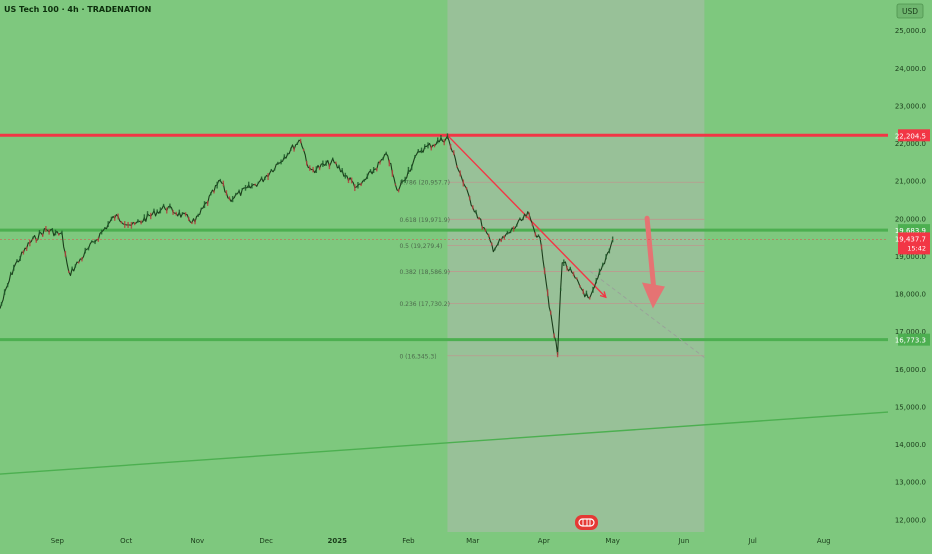  Describe the element at coordinates (910, 182) in the screenshot. I see `price-tick-label: 21,000.0` at that location.